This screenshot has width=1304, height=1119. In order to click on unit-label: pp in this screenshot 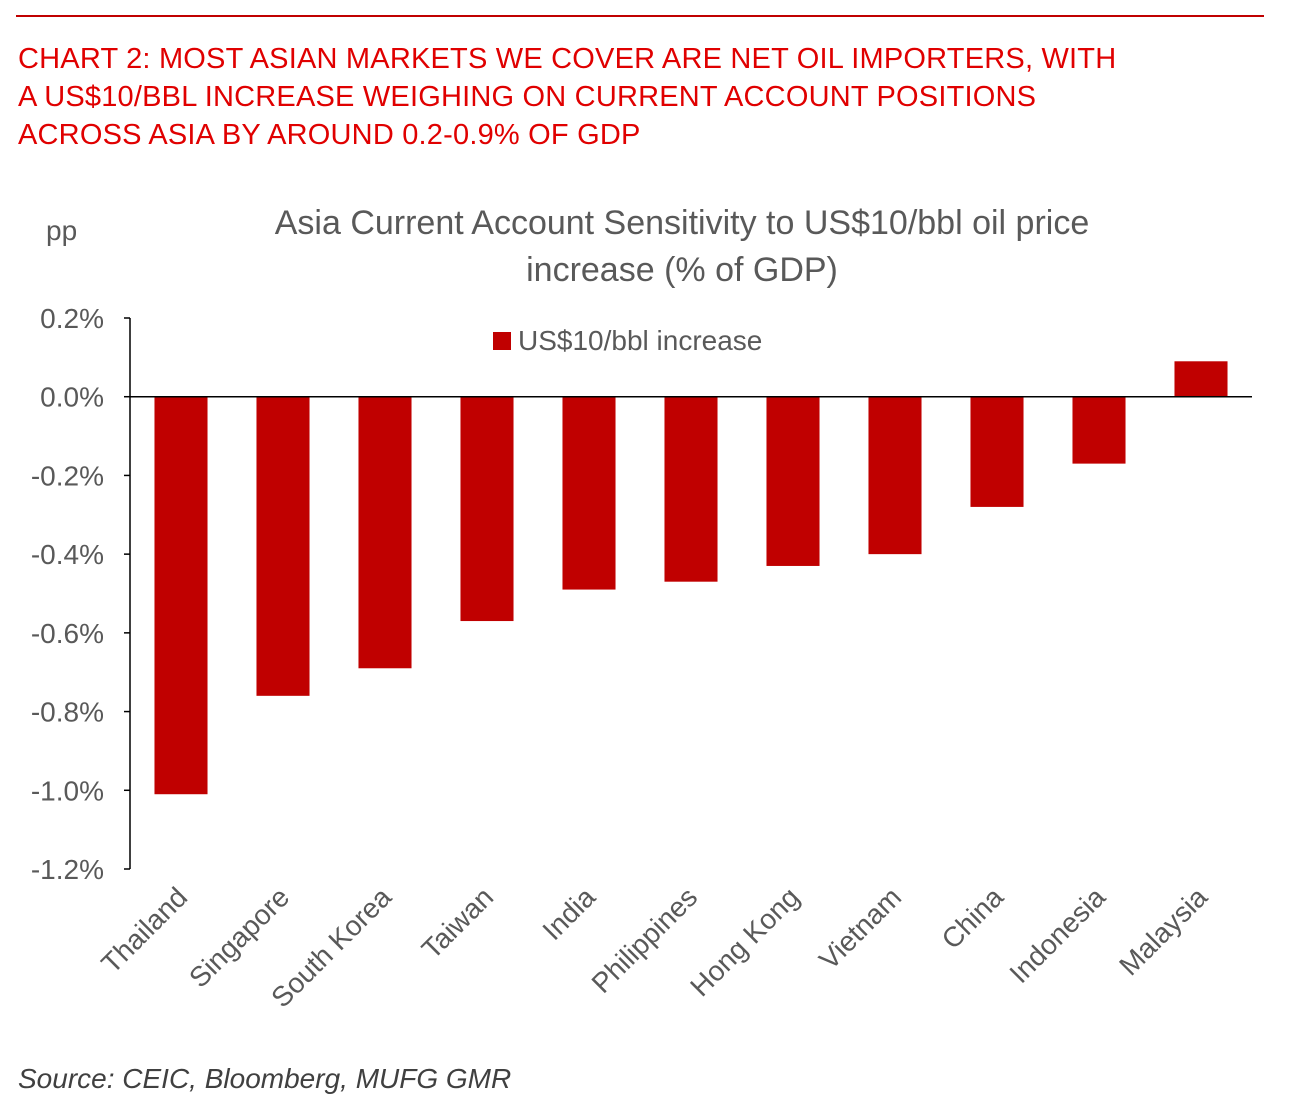, I will do `click(61, 230)`.